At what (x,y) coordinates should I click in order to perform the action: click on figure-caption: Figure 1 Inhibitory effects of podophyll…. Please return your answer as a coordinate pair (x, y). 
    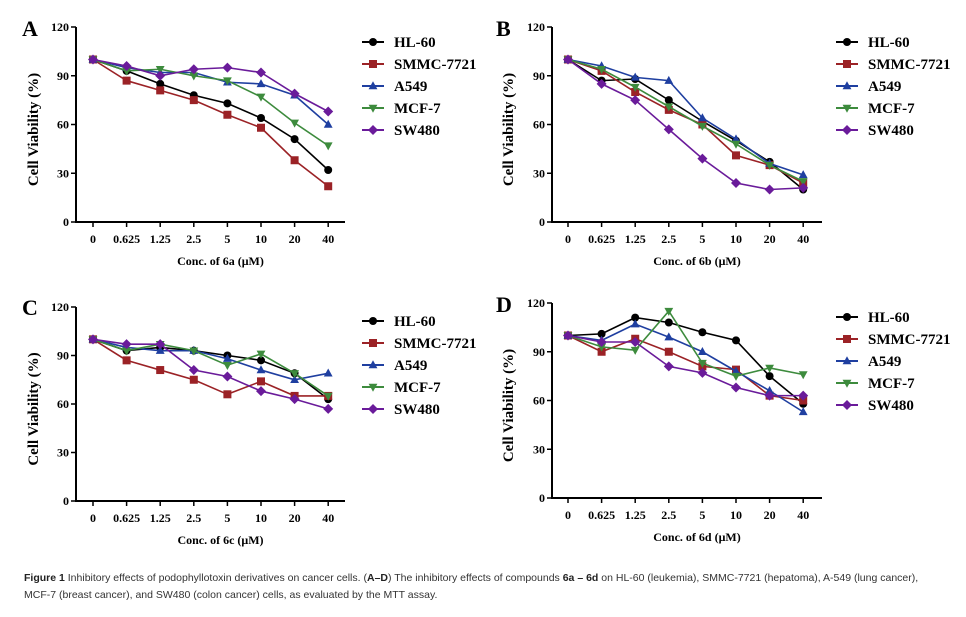
    Looking at the image, I should click on (484, 587).